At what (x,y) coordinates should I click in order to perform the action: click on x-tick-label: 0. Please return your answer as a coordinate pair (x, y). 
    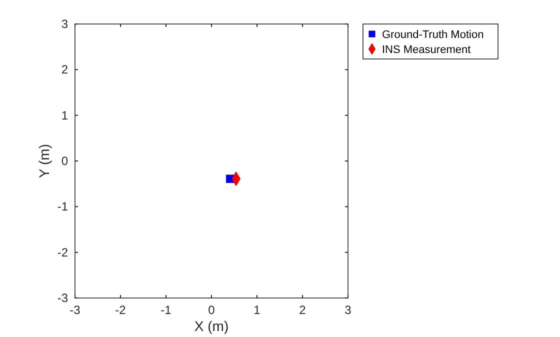
    Looking at the image, I should click on (212, 310).